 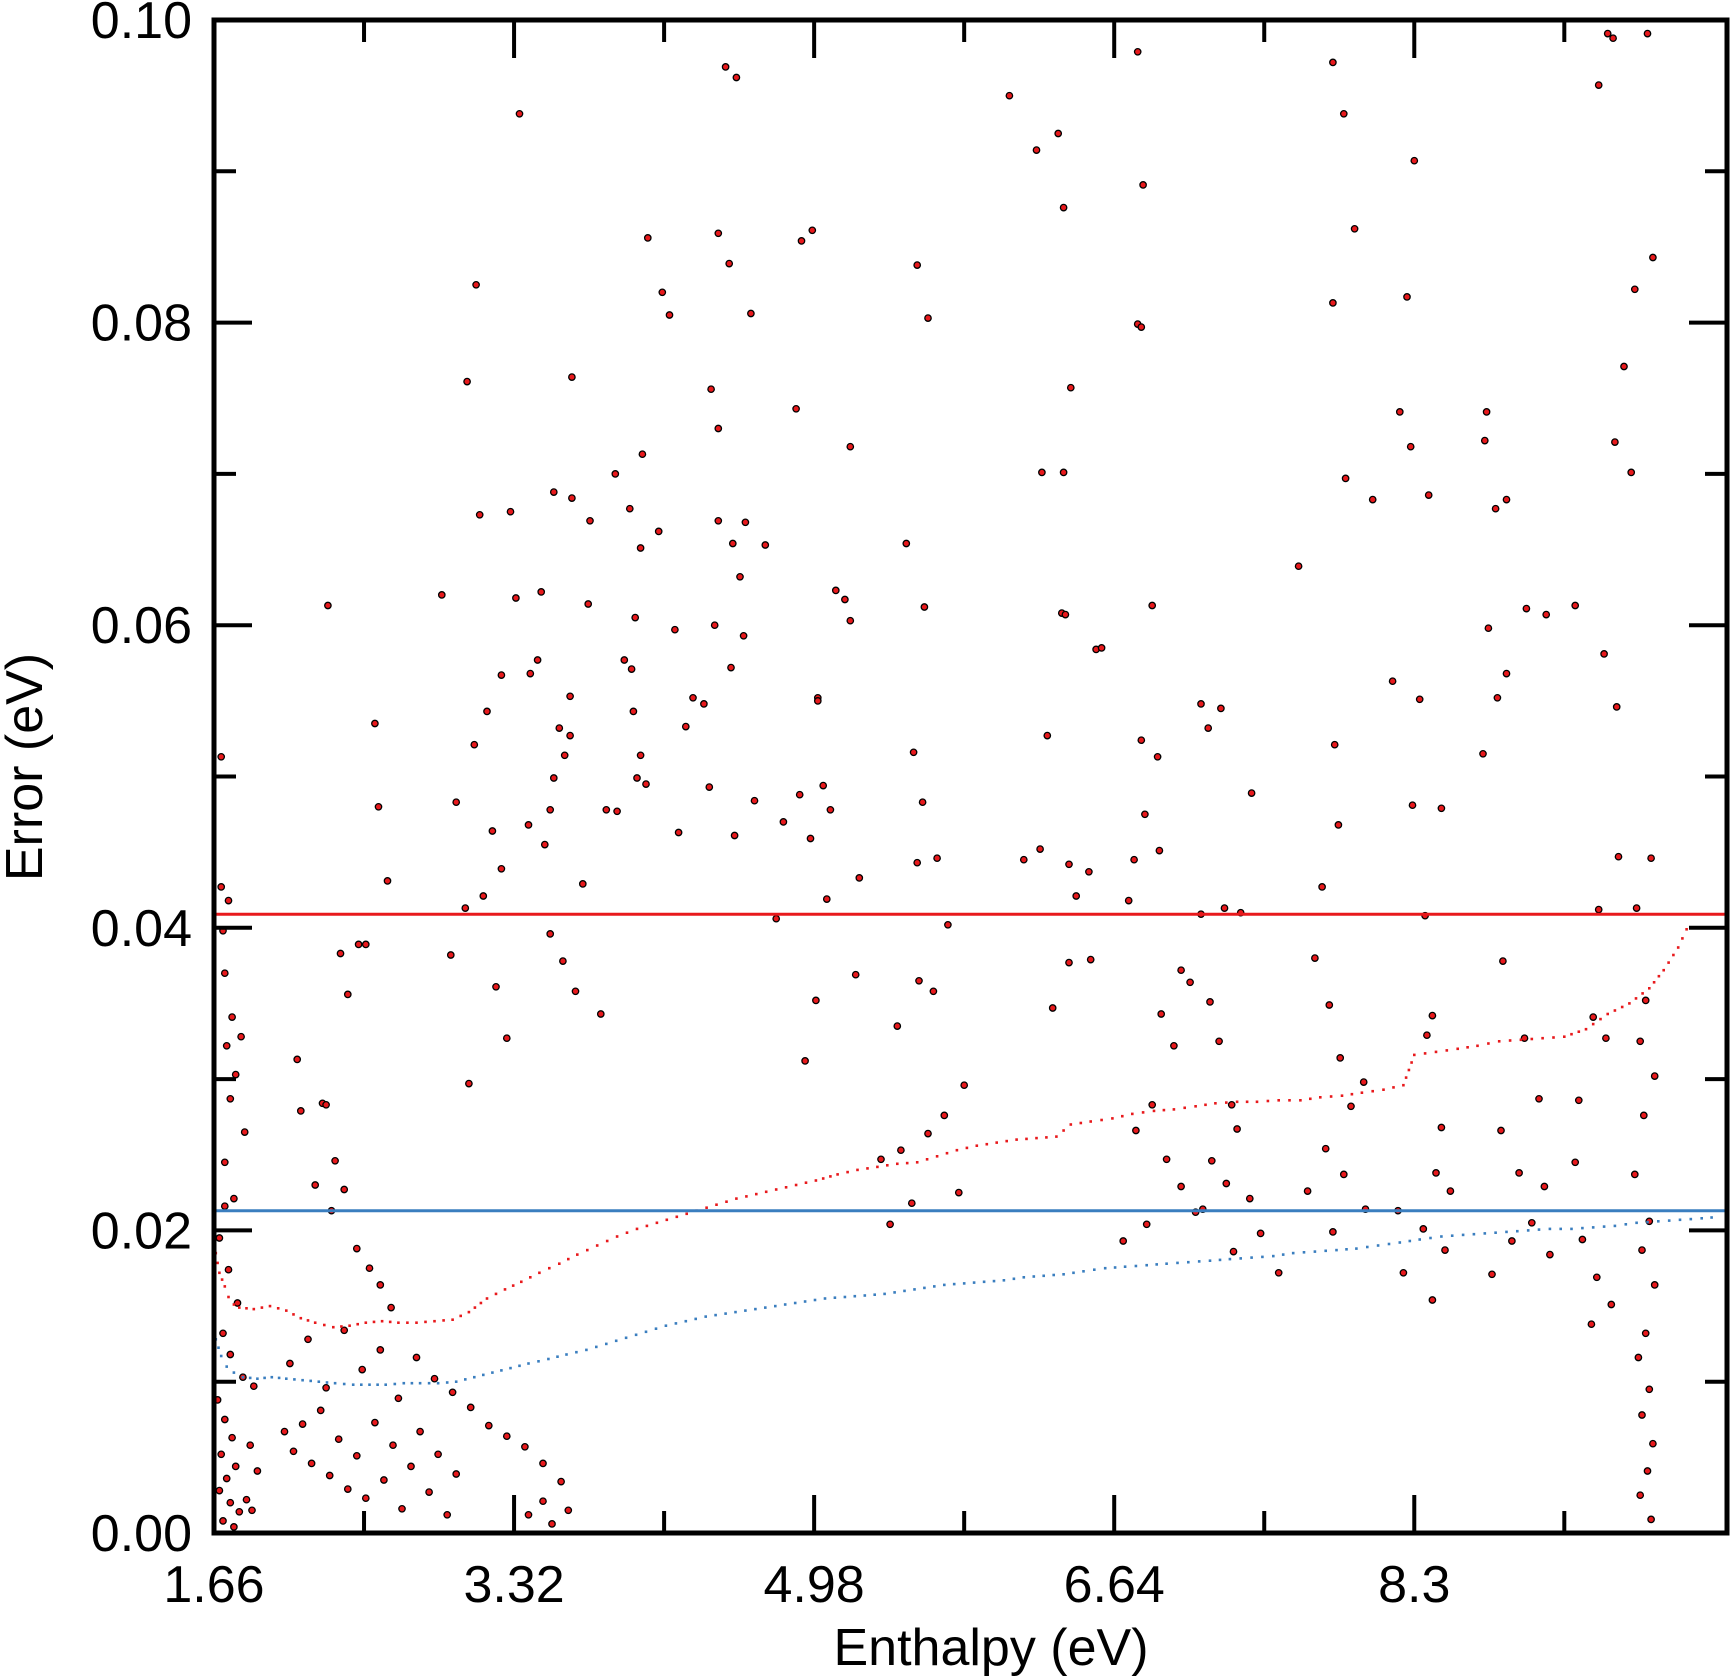 I want to click on y-tick-label: 0.02, so click(x=141, y=1231).